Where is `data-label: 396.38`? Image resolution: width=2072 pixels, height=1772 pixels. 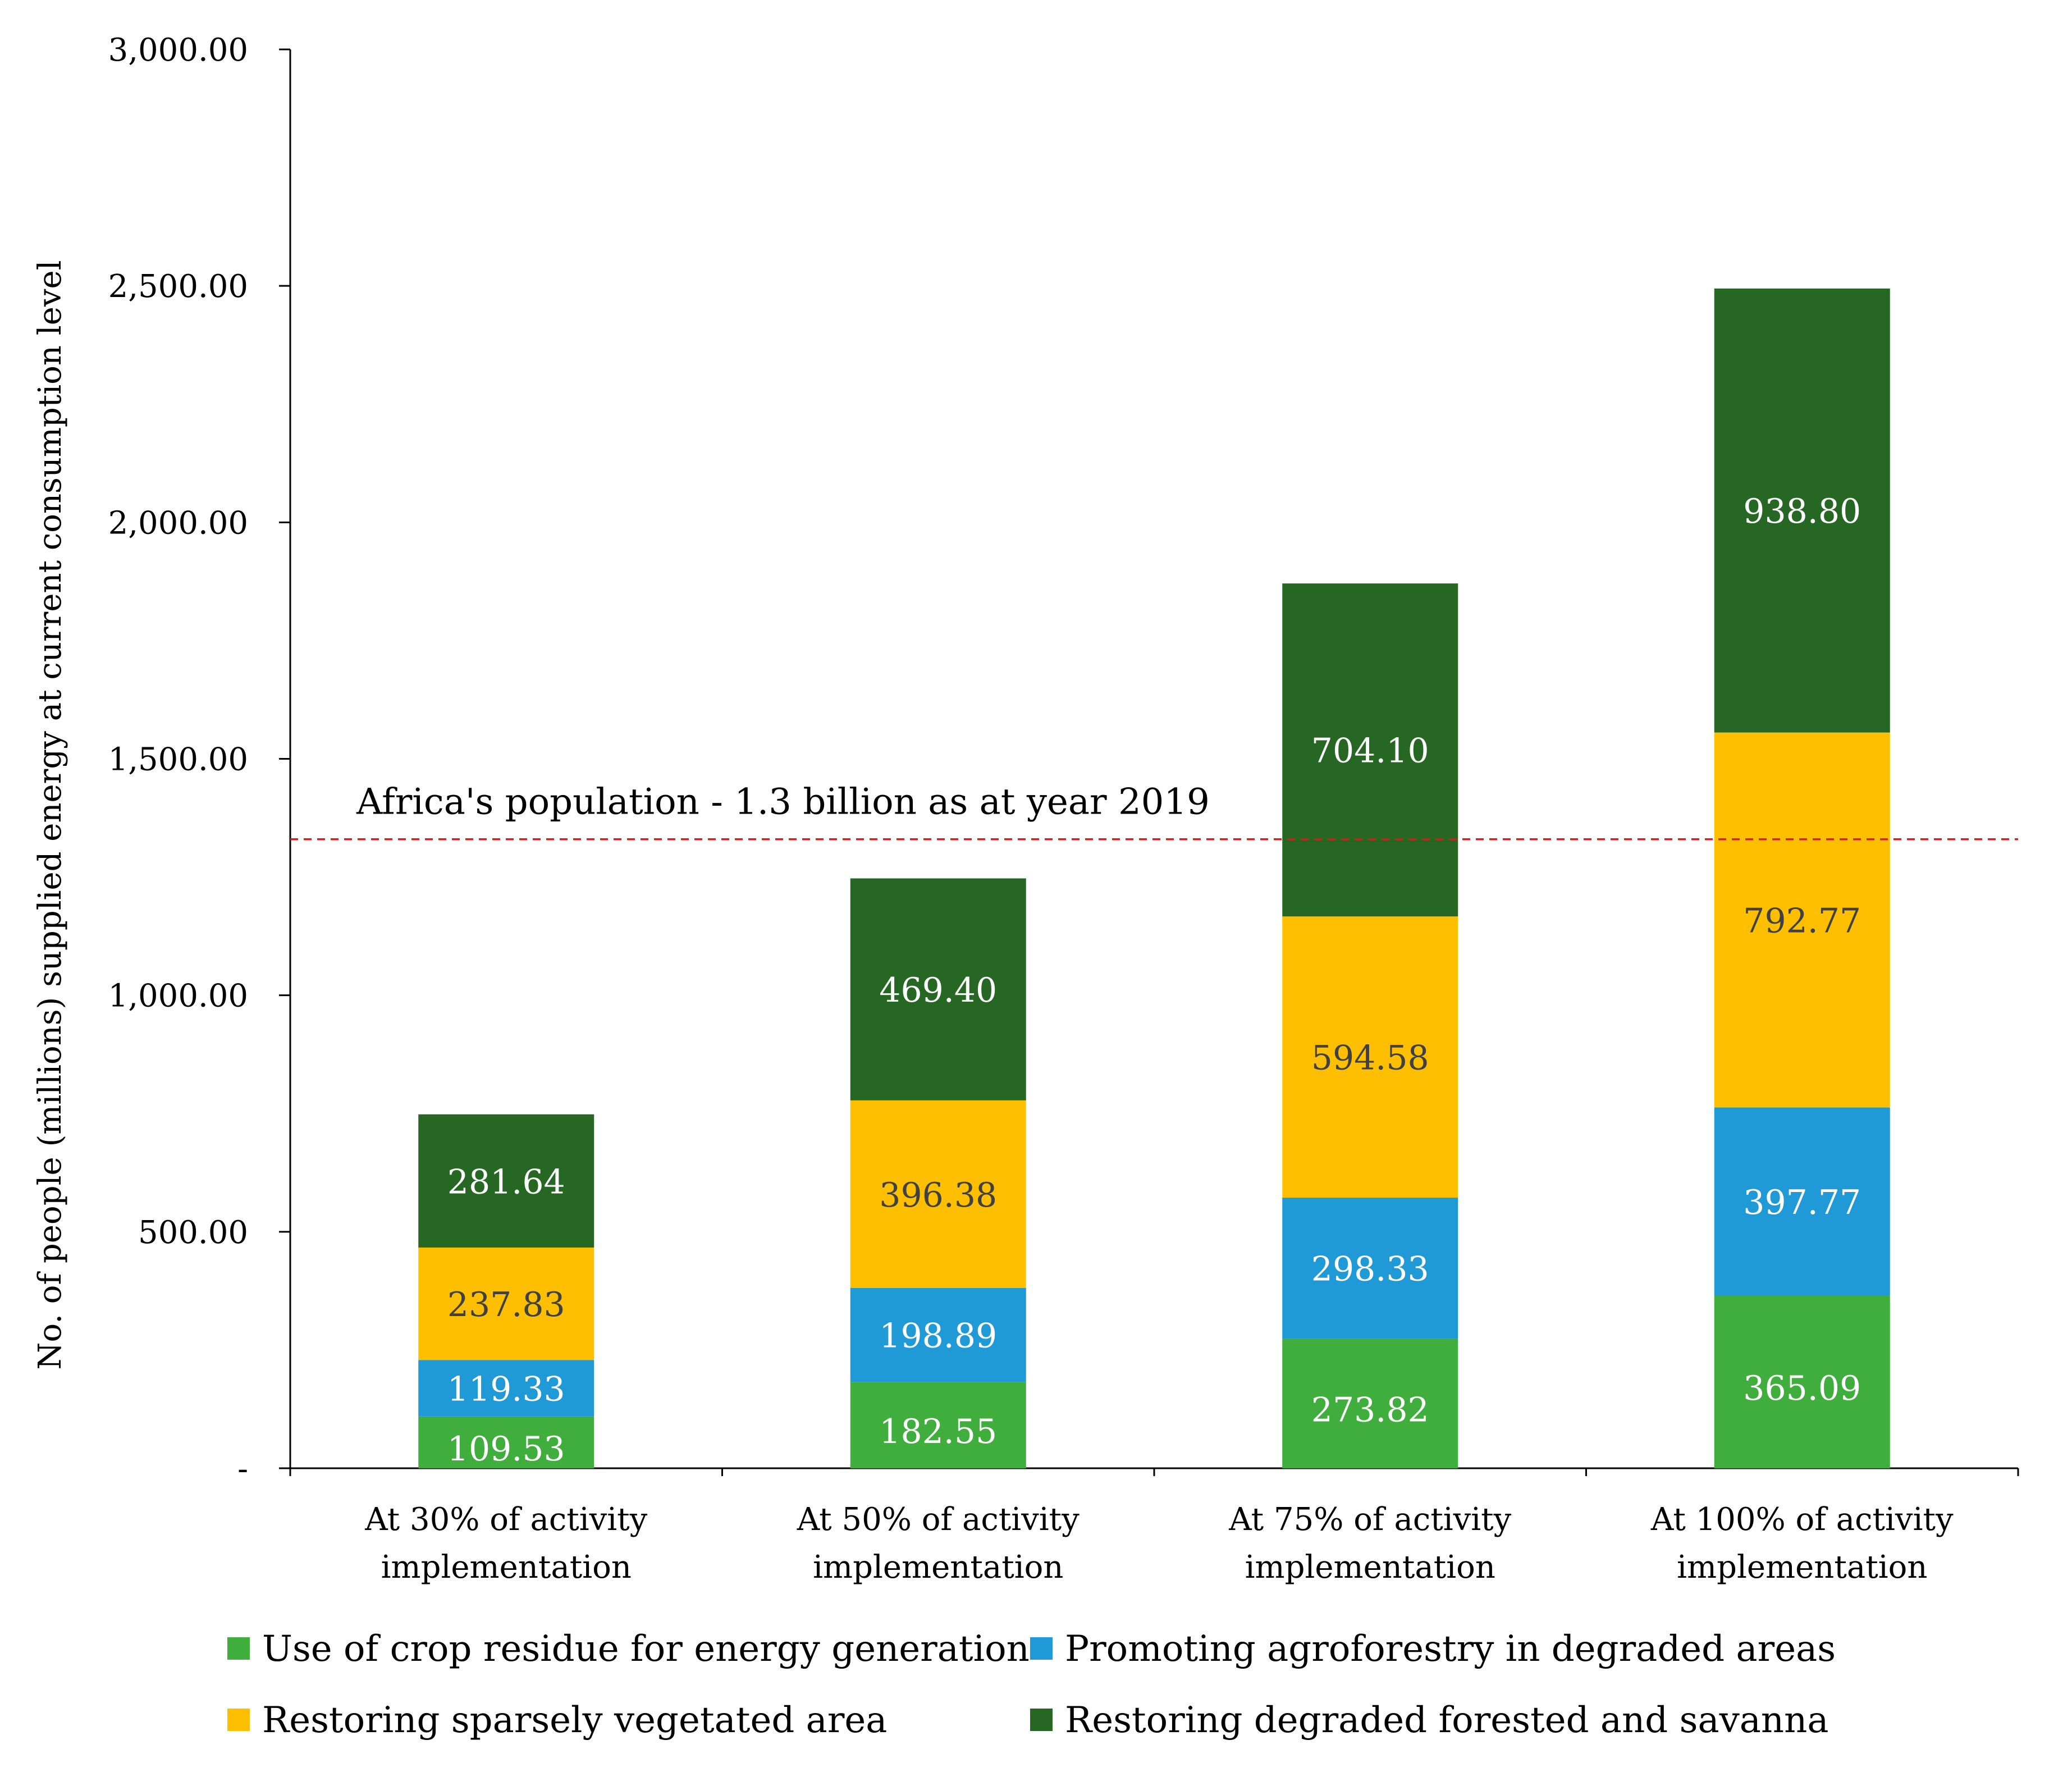 data-label: 396.38 is located at coordinates (938, 1195).